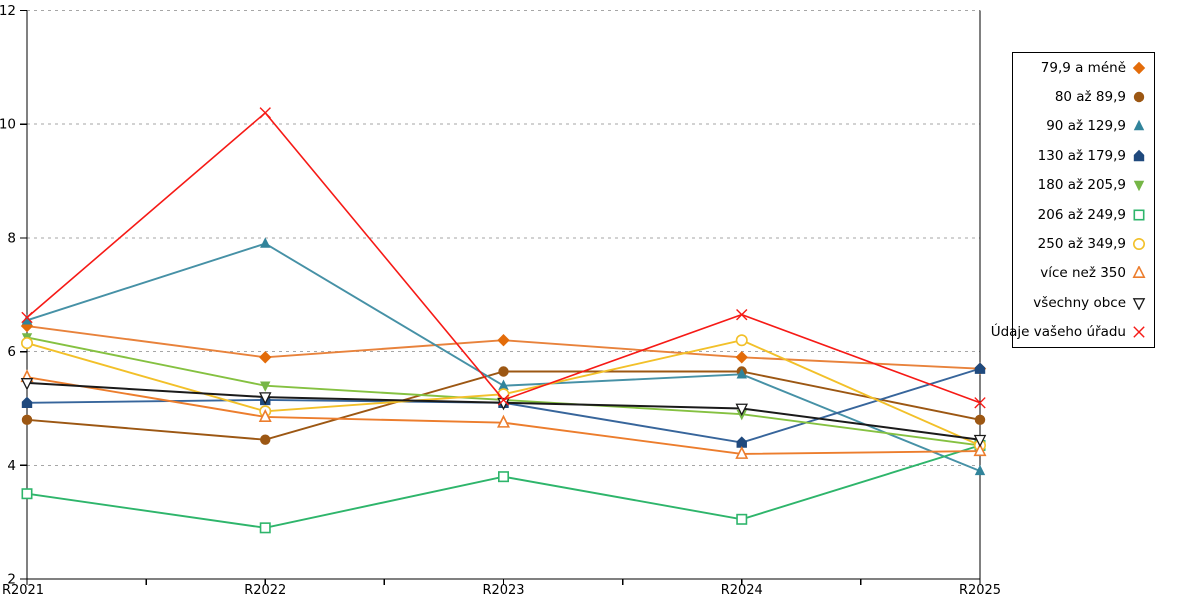  I want to click on y-tick-label: 12, so click(8, 11).